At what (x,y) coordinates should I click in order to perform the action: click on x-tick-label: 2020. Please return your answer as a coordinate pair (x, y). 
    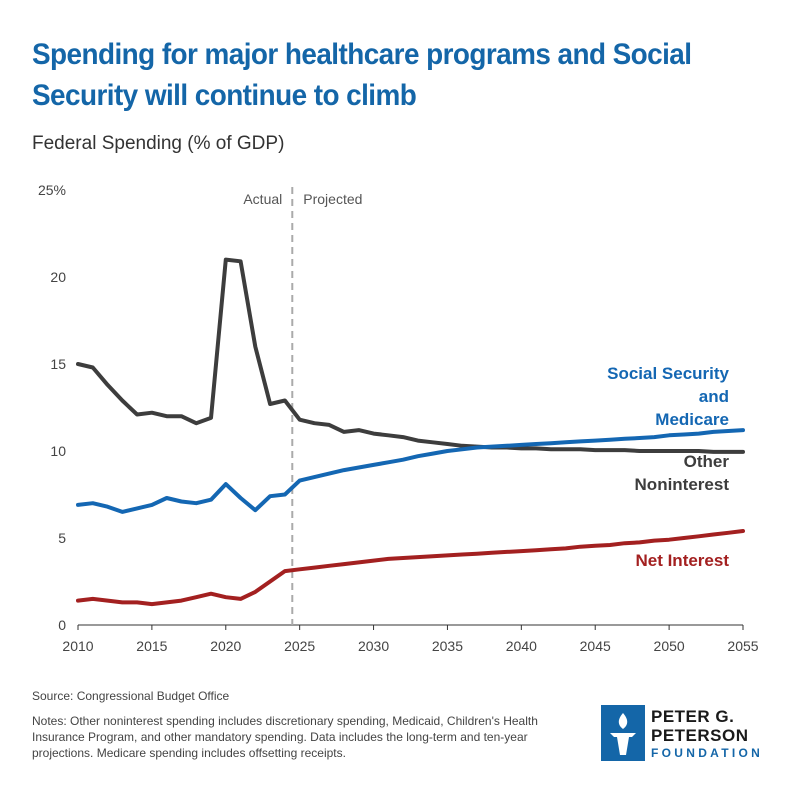
    Looking at the image, I should click on (225, 646).